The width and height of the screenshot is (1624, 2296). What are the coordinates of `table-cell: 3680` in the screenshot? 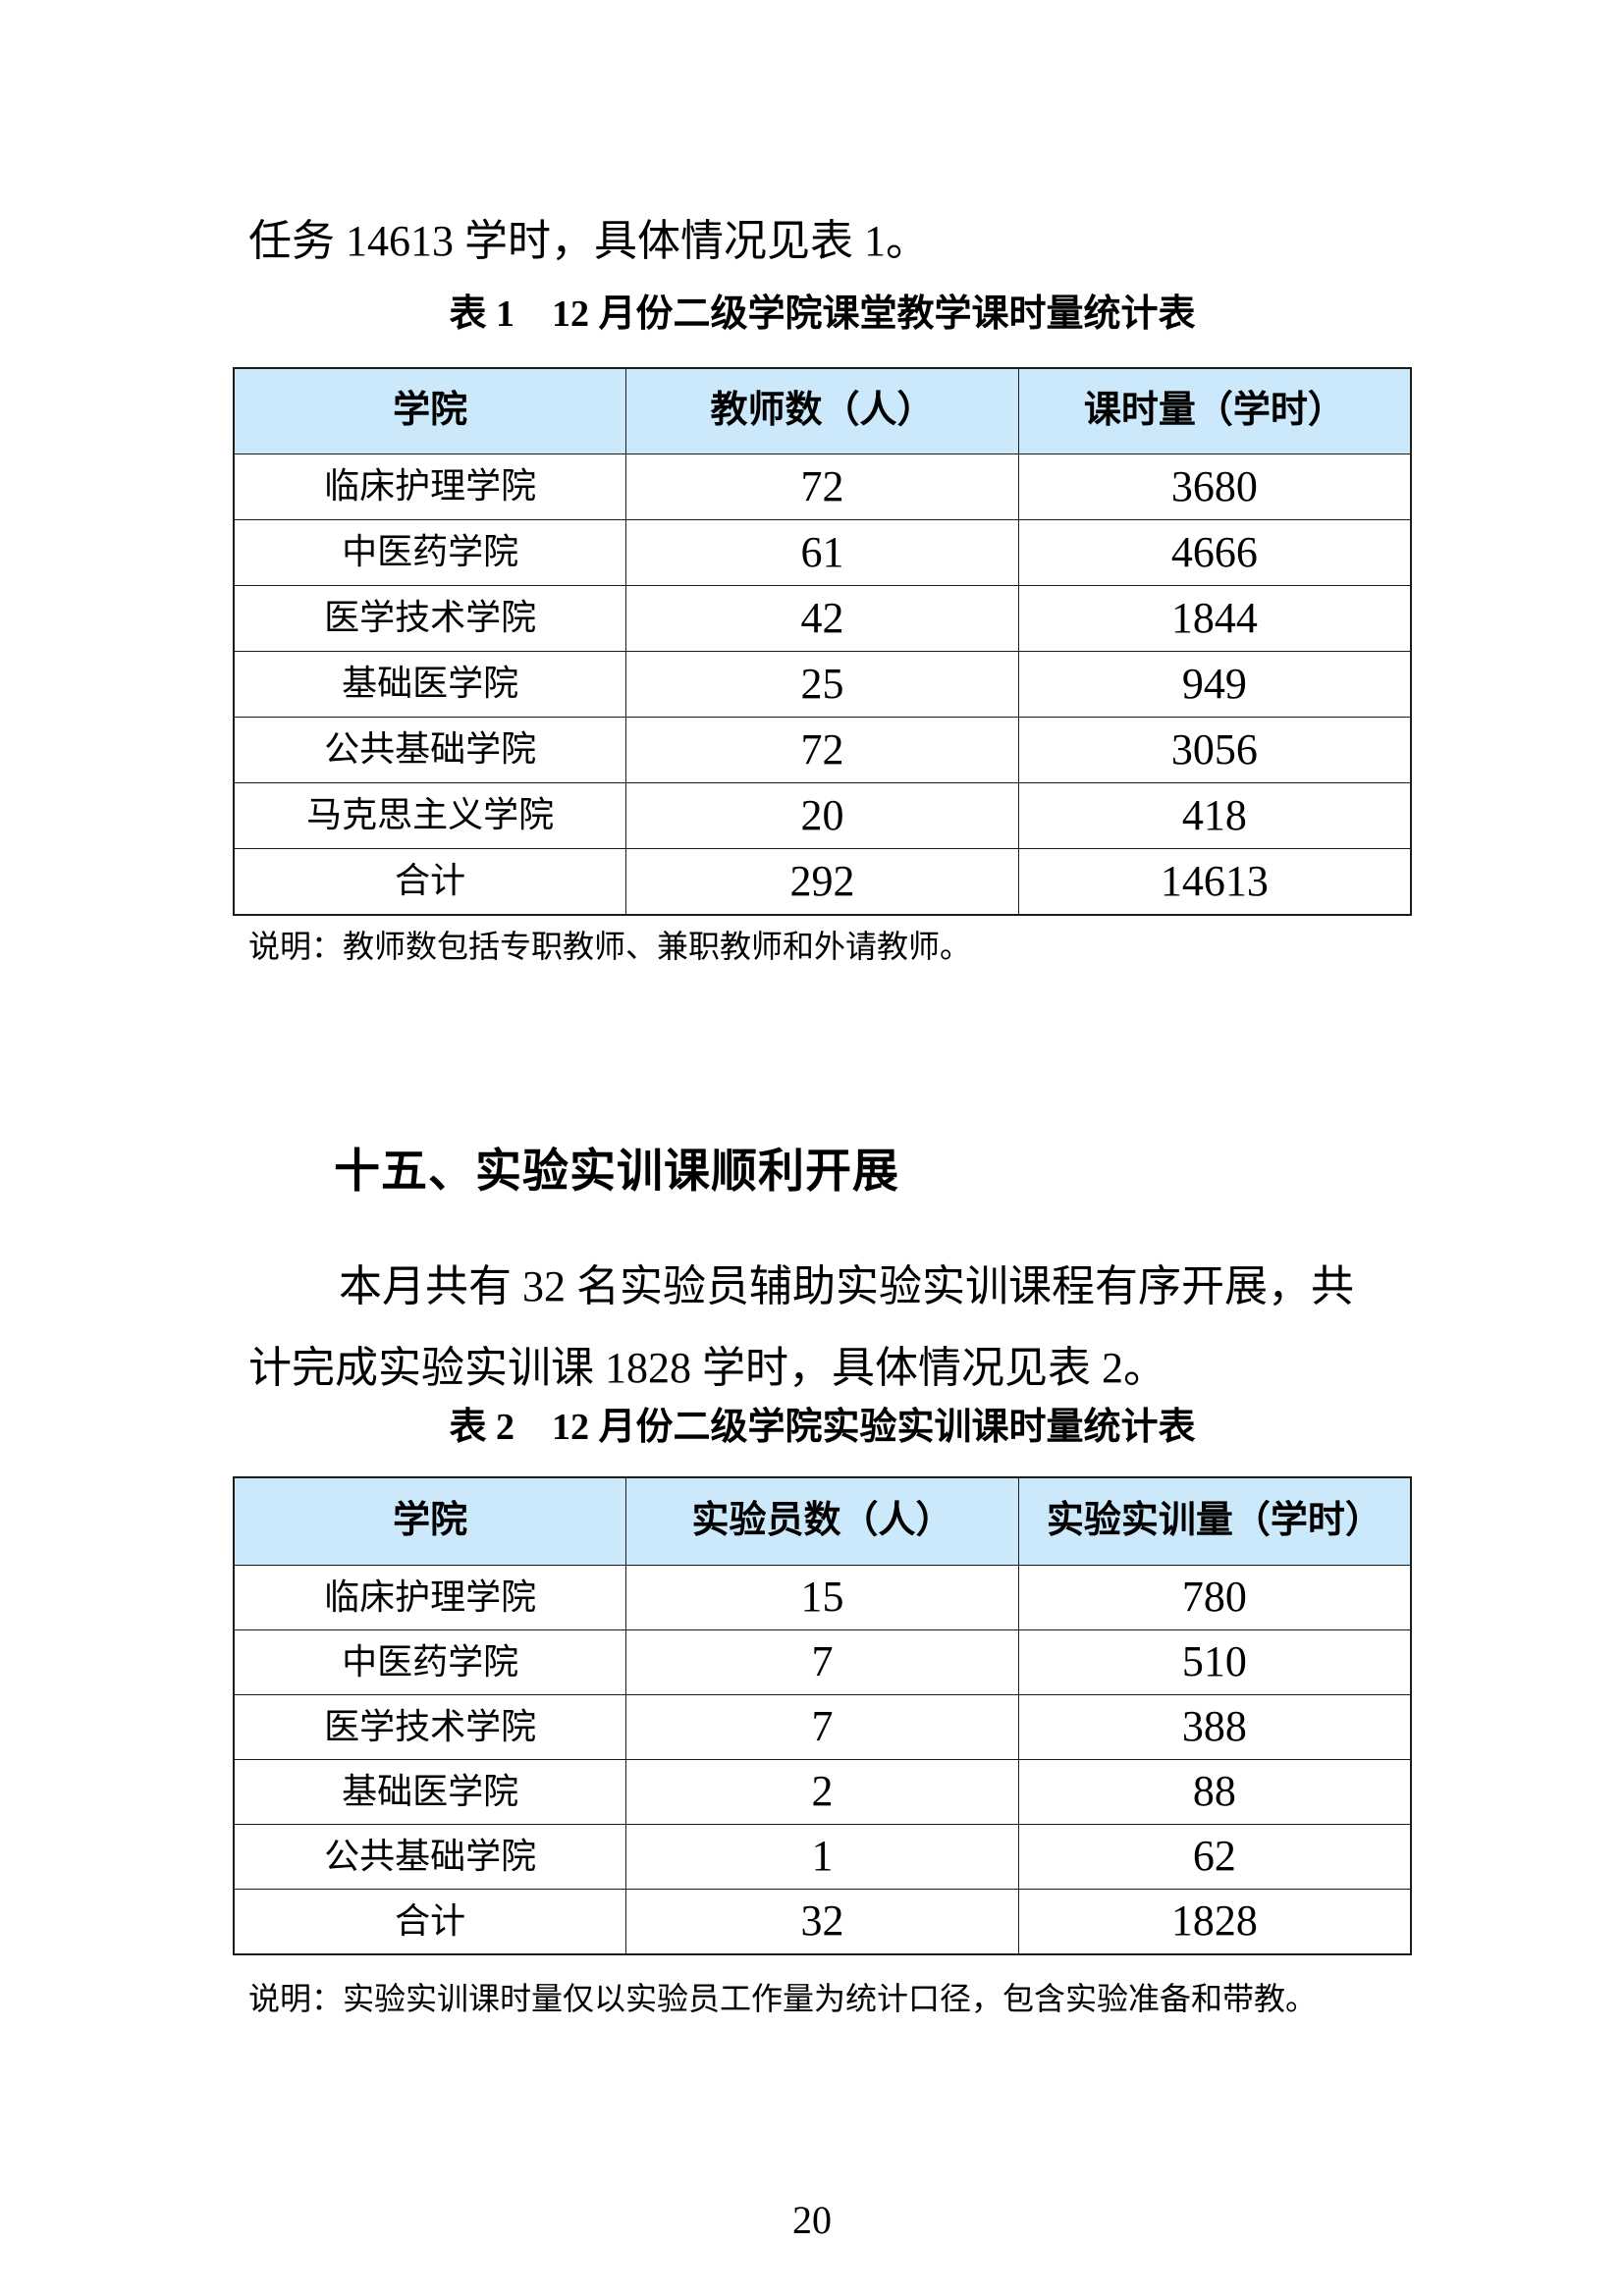 It's located at (1214, 487).